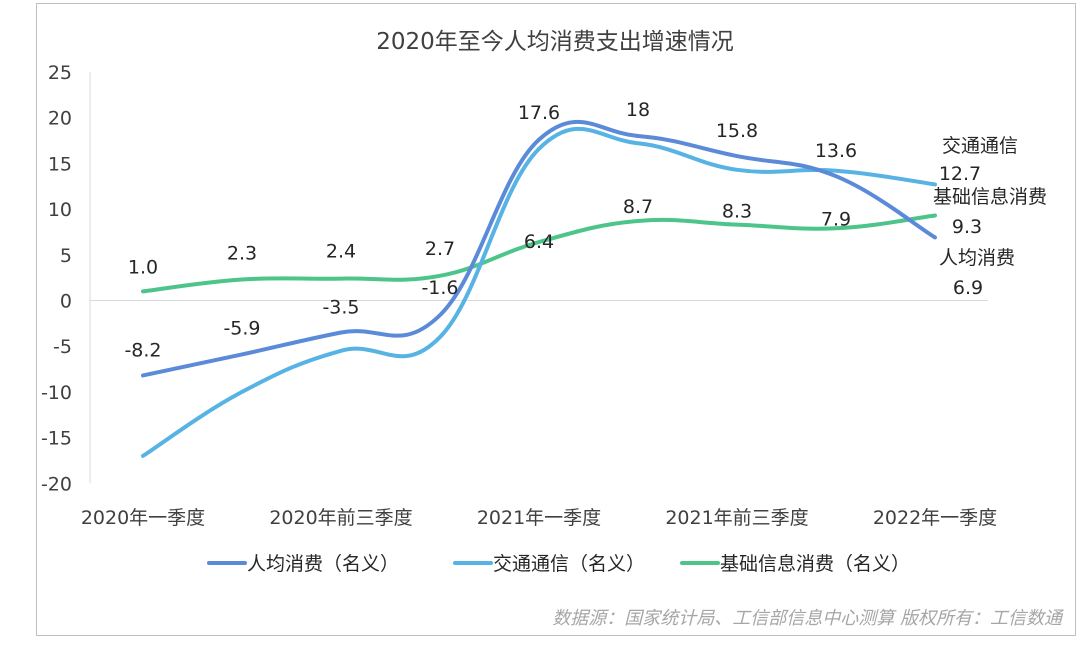 The image size is (1080, 647). I want to click on data-label: 15.8, so click(737, 131).